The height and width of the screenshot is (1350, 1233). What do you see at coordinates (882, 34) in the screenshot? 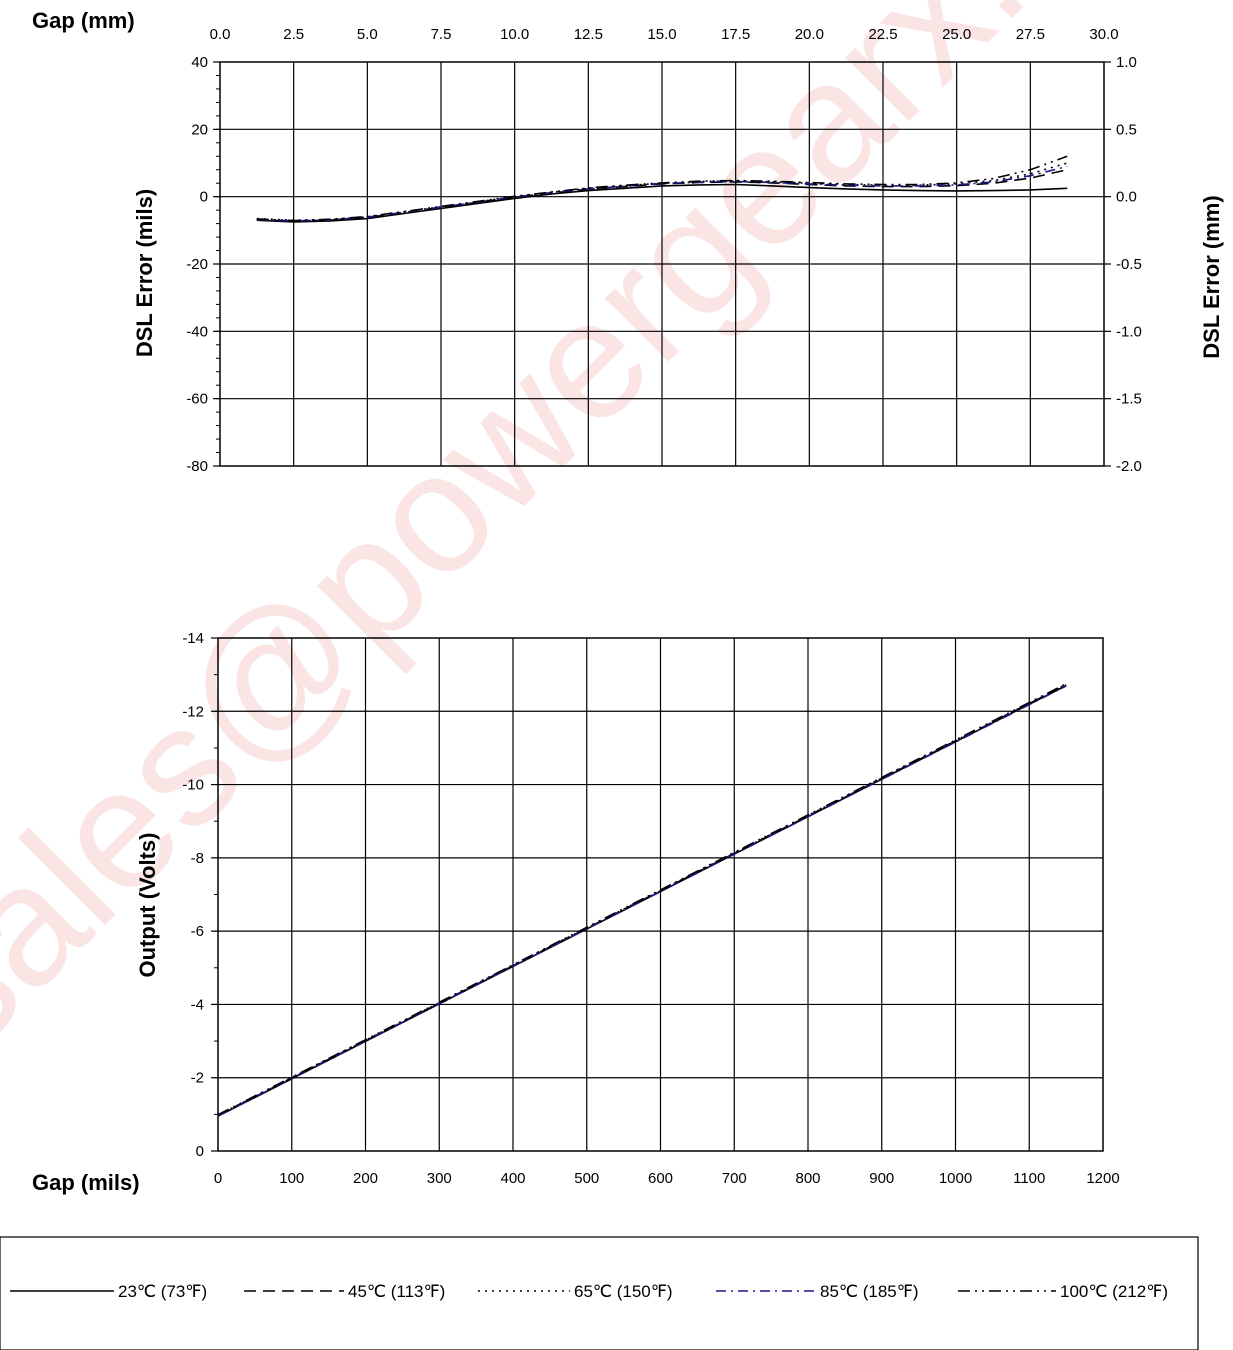
I see `error-top-x-tick-label: 22.5` at bounding box center [882, 34].